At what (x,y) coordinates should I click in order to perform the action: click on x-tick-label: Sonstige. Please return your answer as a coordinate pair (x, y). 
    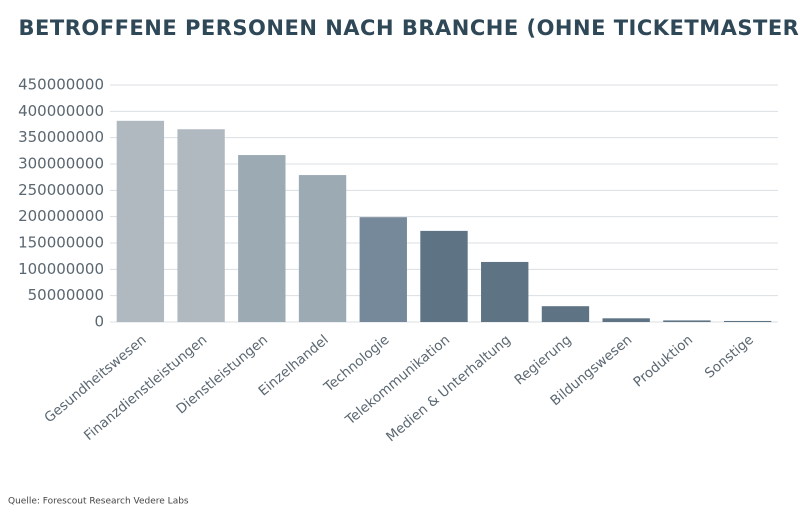
    Looking at the image, I should click on (729, 357).